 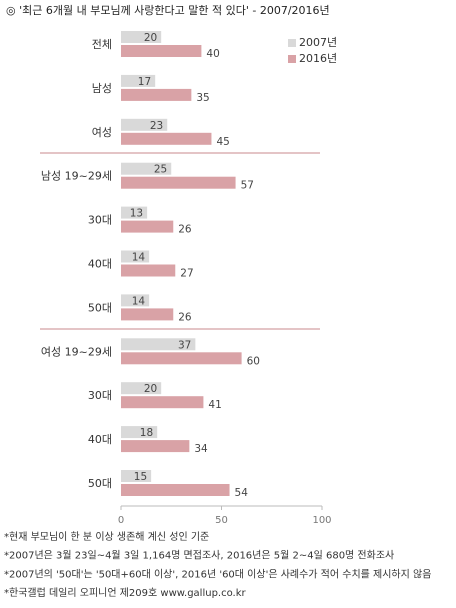 What do you see at coordinates (106, 536) in the screenshot?
I see `footnote: *현재 부모님이 한 분 이상 생존해 계신 성인 기준` at bounding box center [106, 536].